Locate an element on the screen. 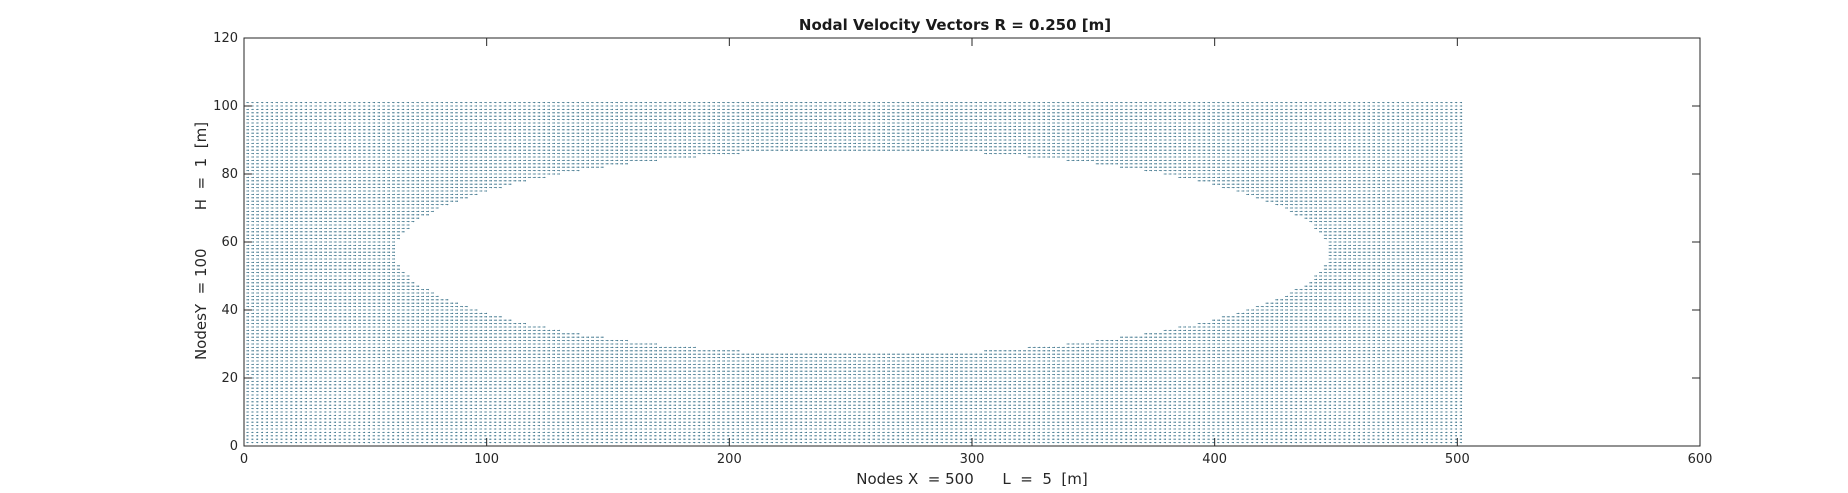 The height and width of the screenshot is (493, 1848). x-tick-label: 400 is located at coordinates (1214, 459).